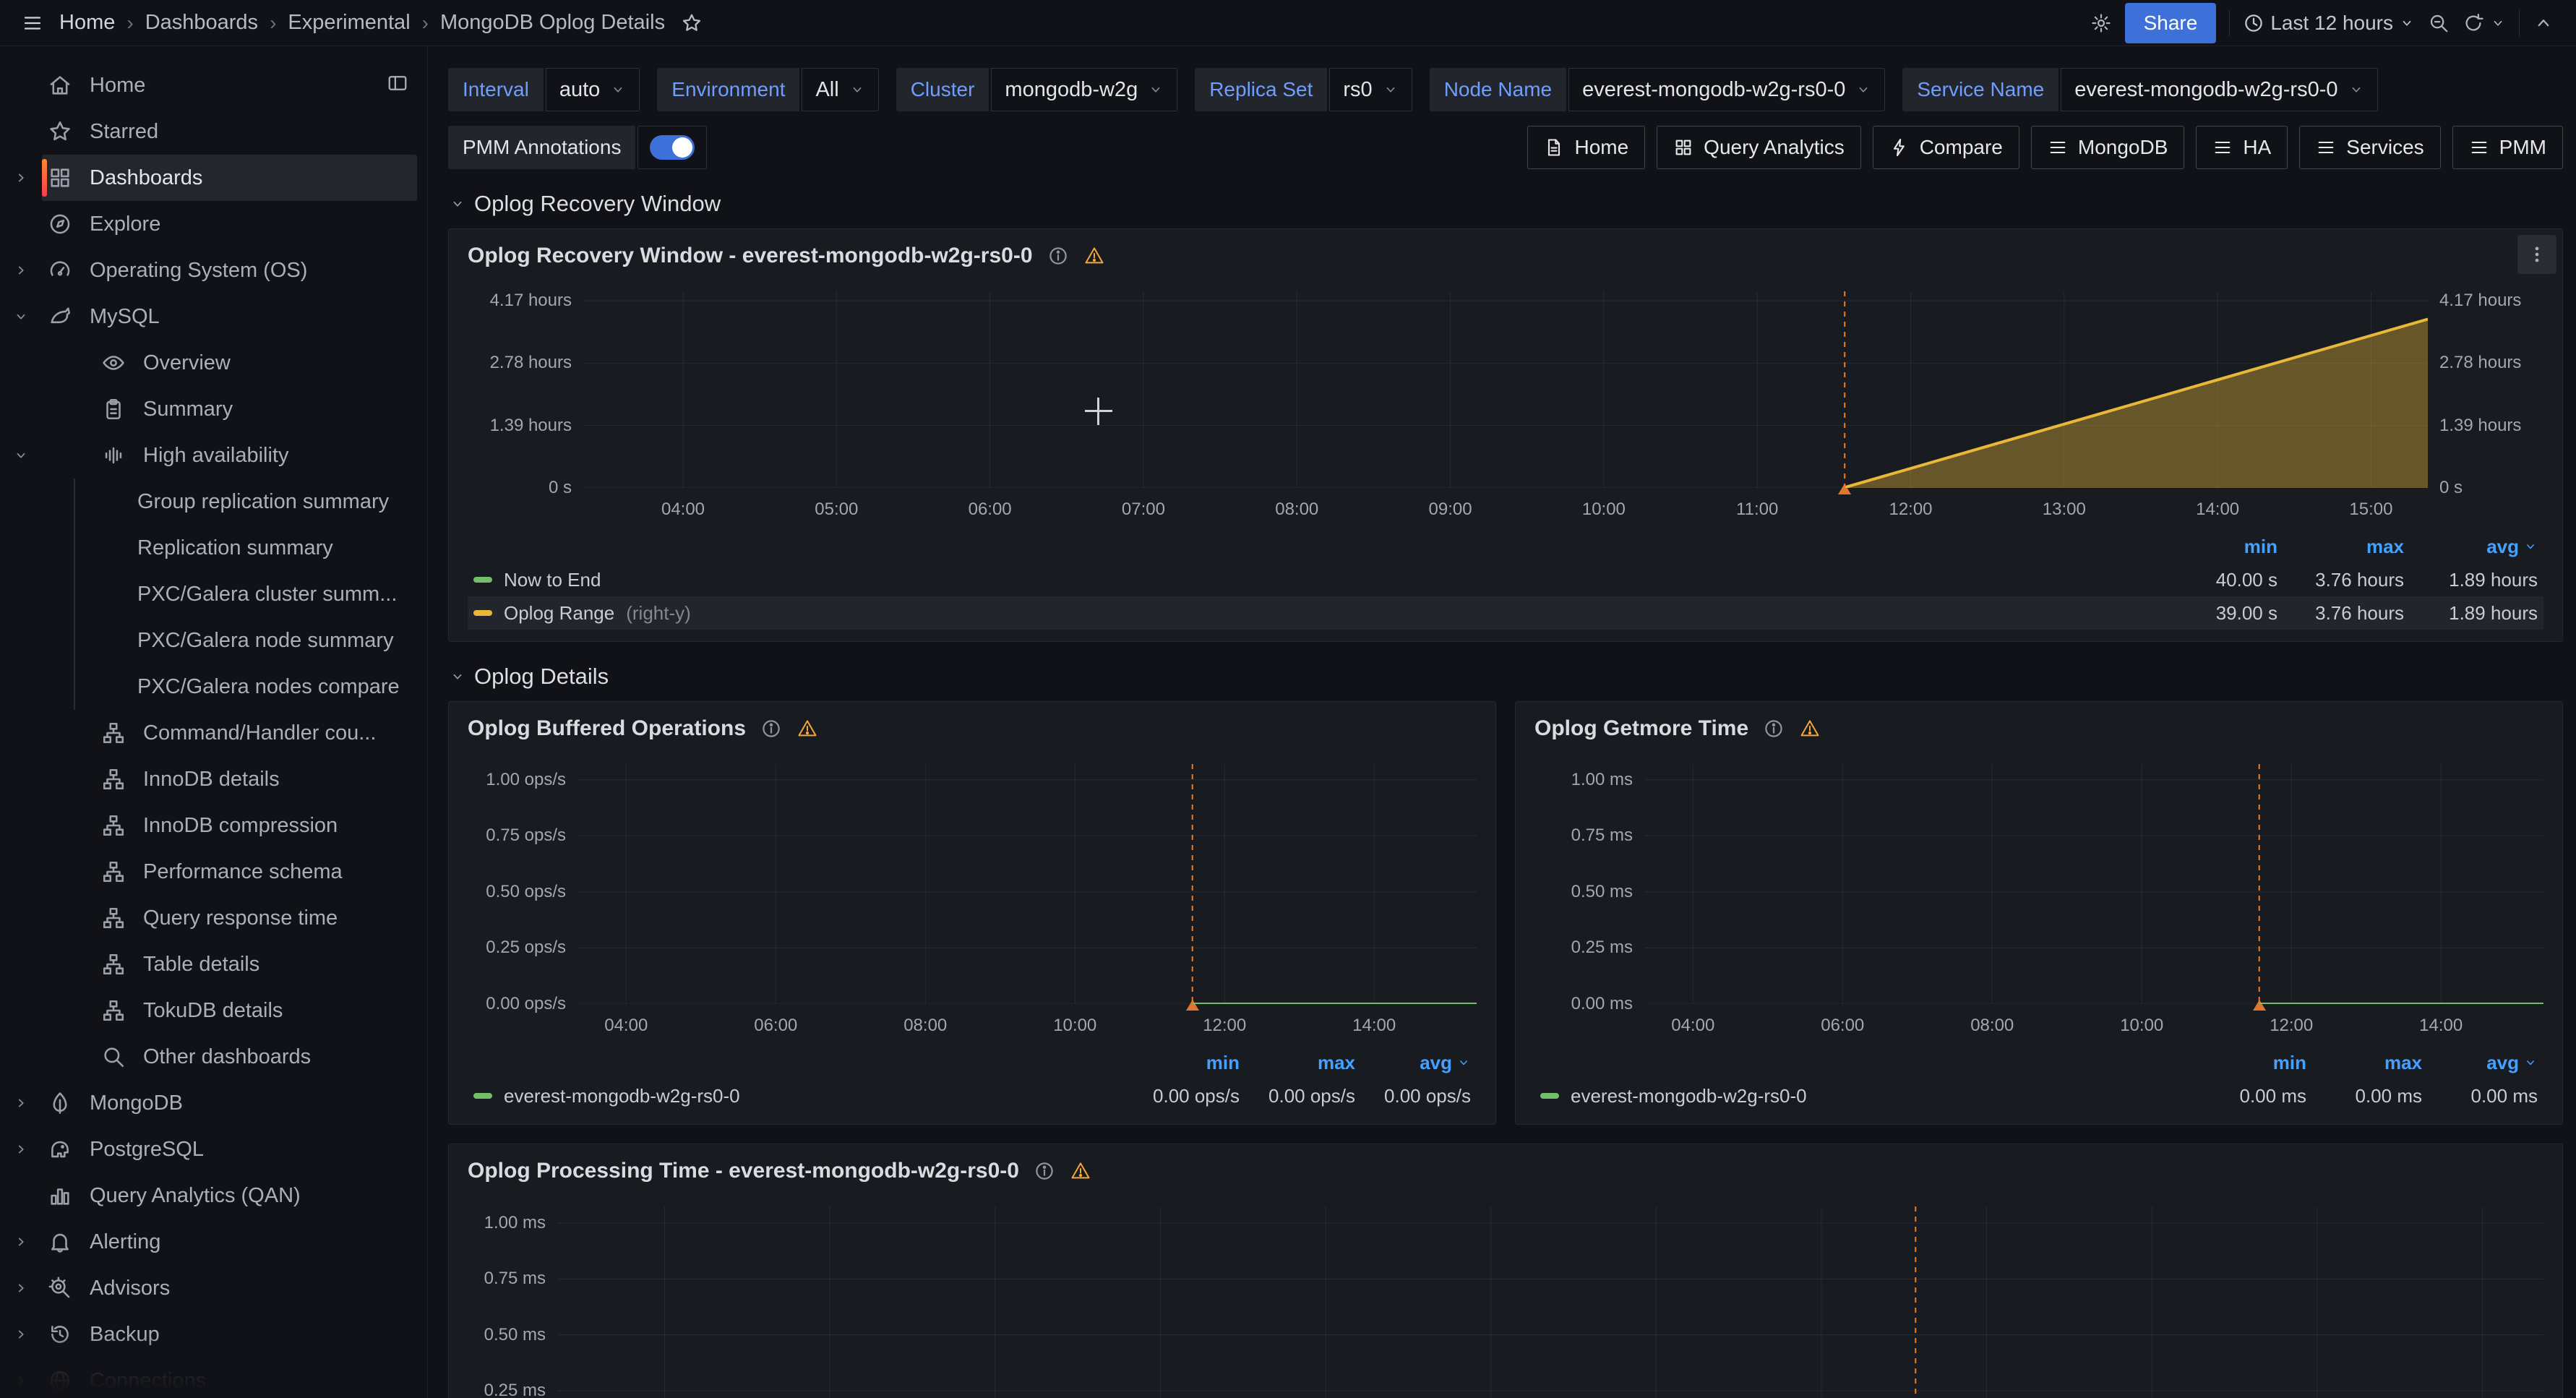  What do you see at coordinates (229, 85) in the screenshot?
I see `sidebar-item-content: Home` at bounding box center [229, 85].